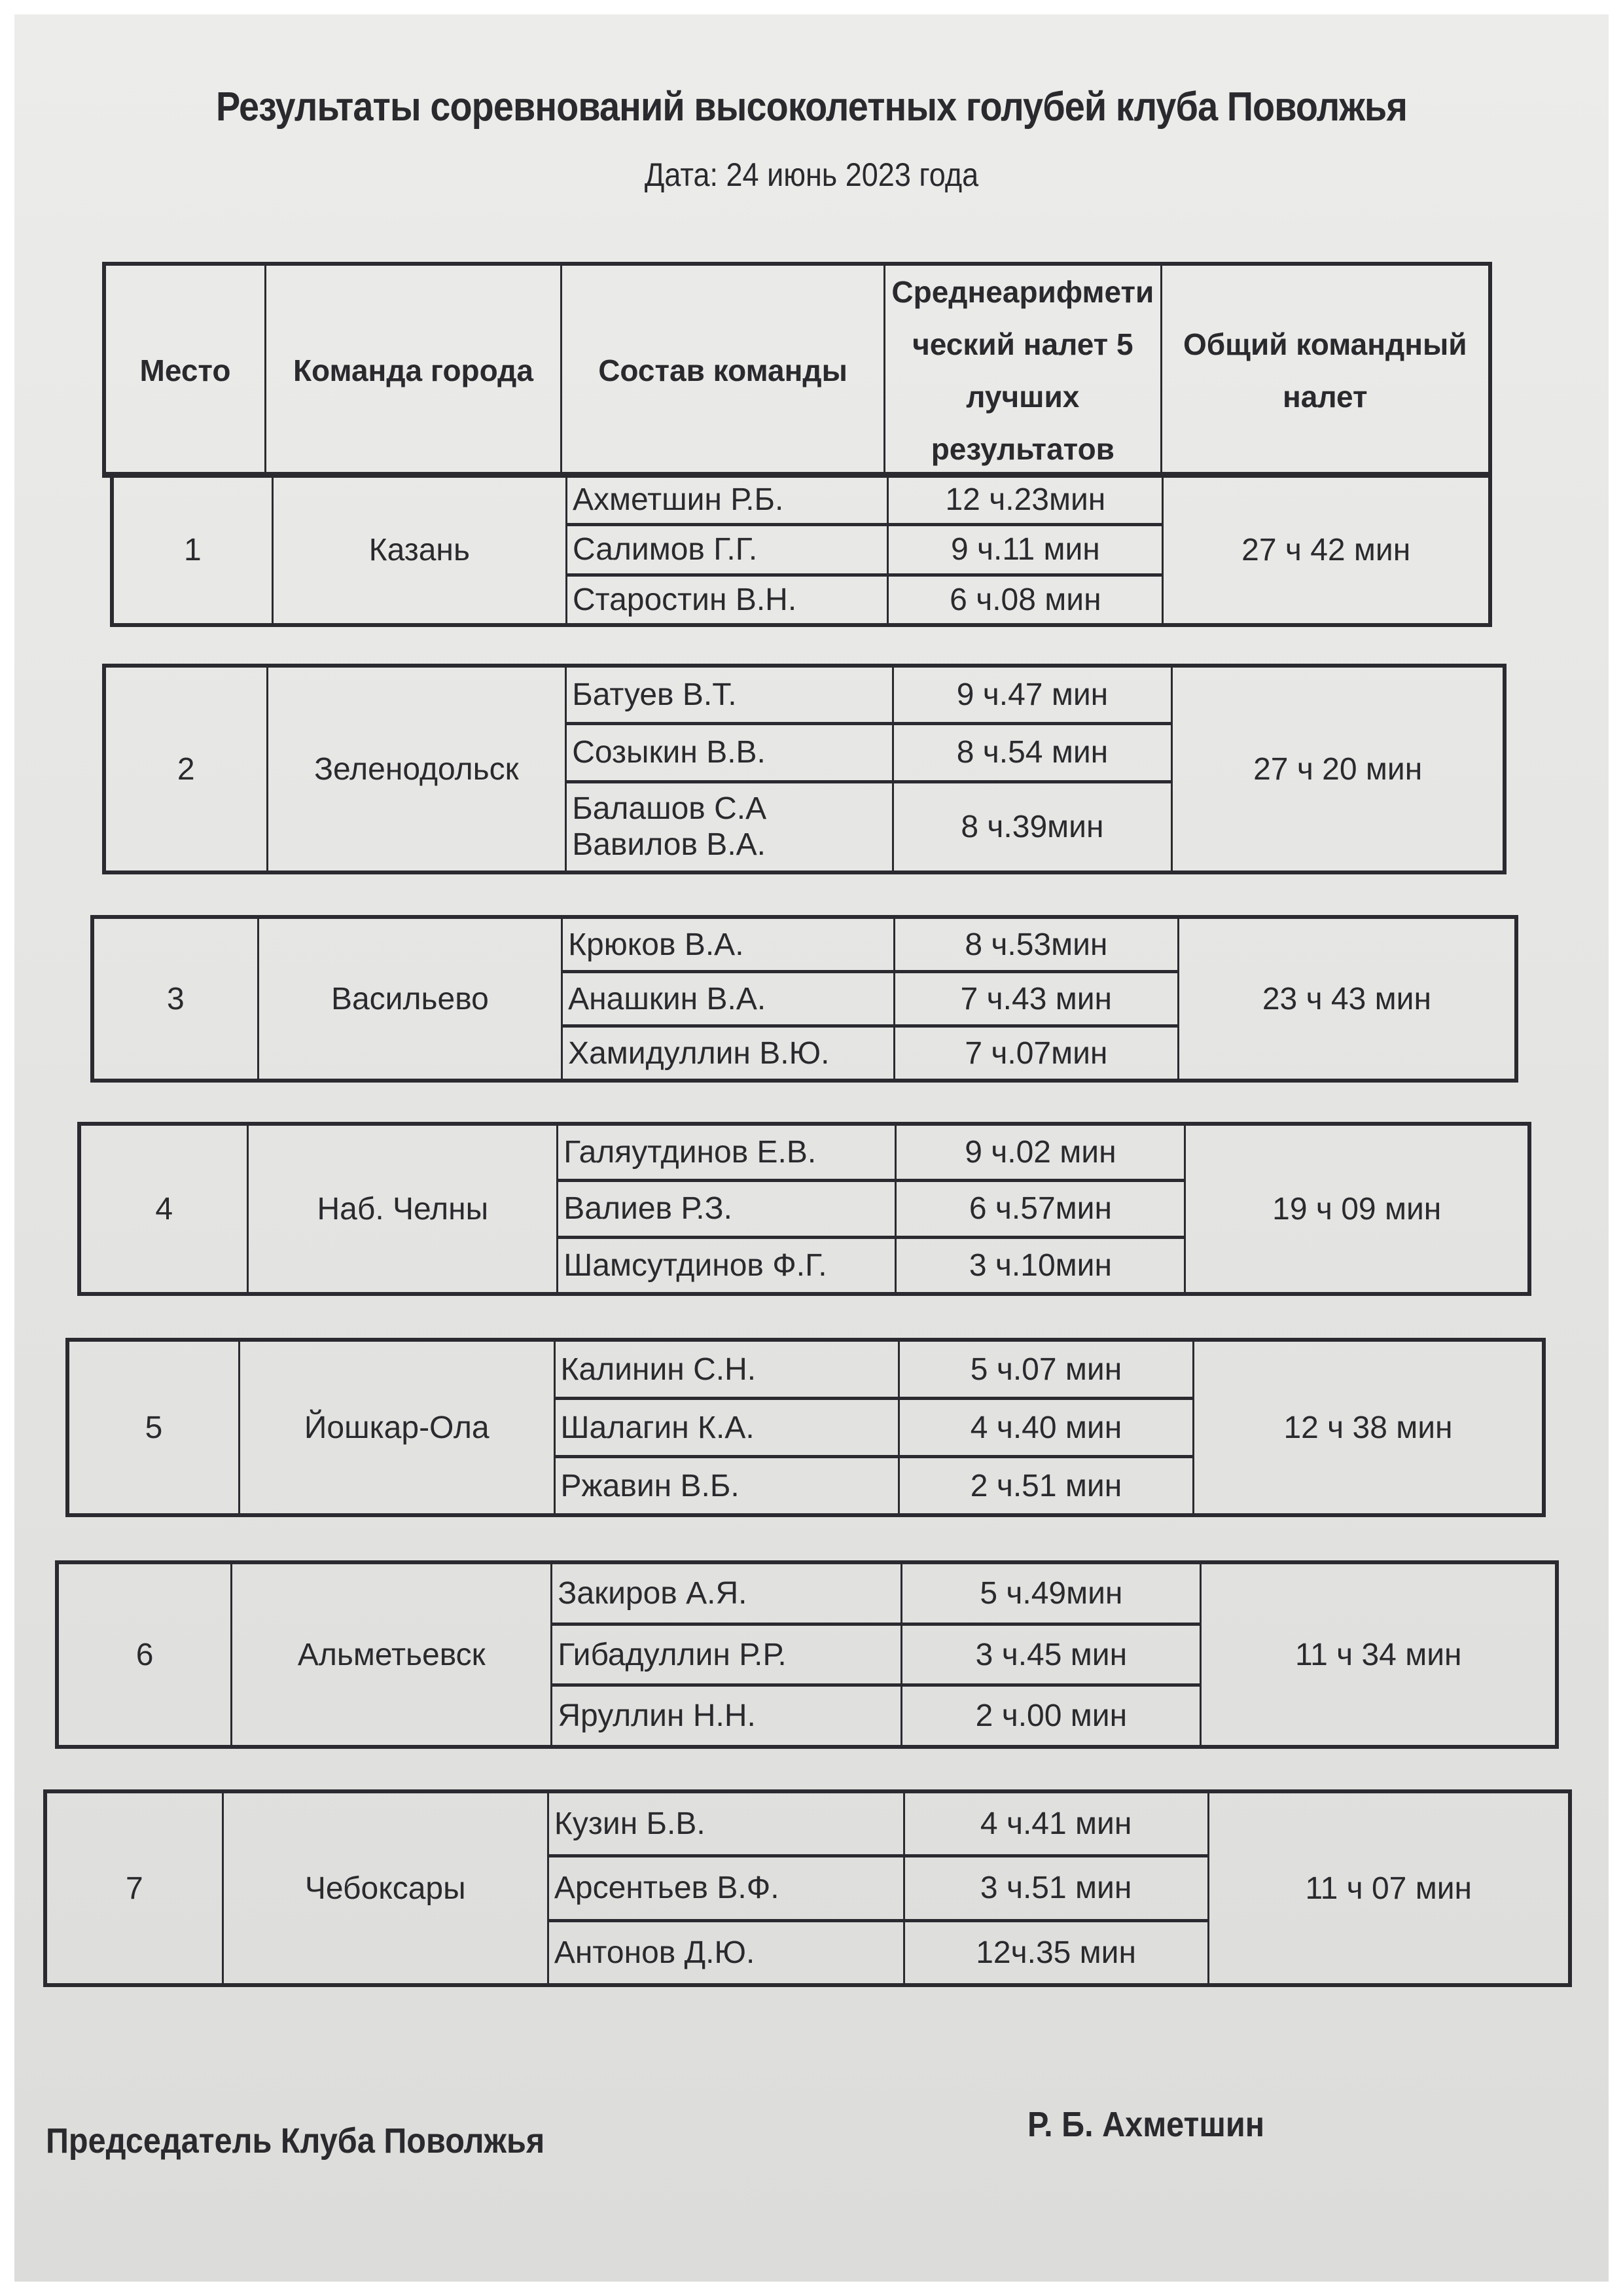 Image resolution: width=1623 pixels, height=2296 pixels. I want to click on member-name-cell: Арсентьев В.Ф., so click(725, 1889).